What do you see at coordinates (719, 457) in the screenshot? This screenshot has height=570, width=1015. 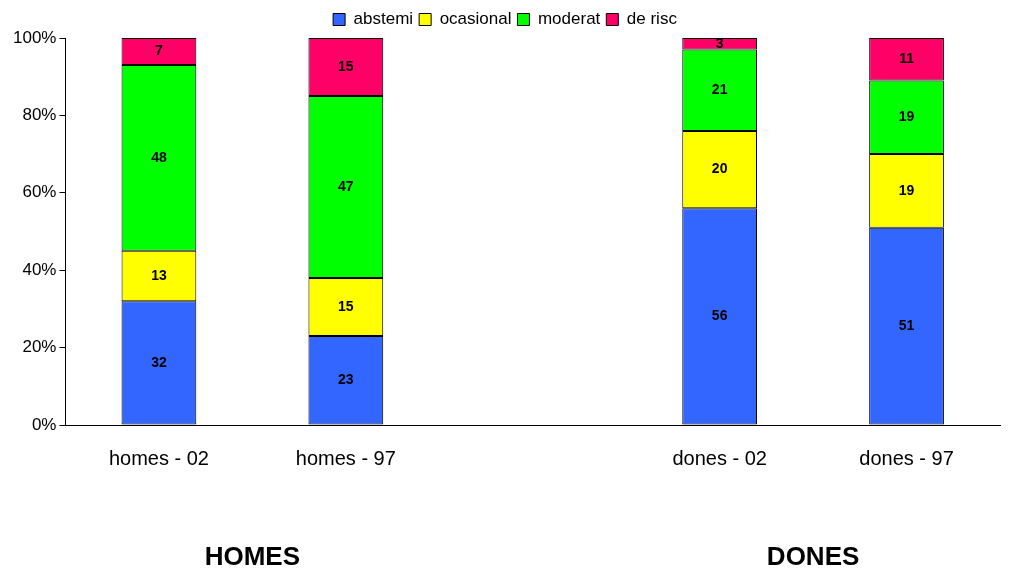 I see `x-tick-label: dones - 02` at bounding box center [719, 457].